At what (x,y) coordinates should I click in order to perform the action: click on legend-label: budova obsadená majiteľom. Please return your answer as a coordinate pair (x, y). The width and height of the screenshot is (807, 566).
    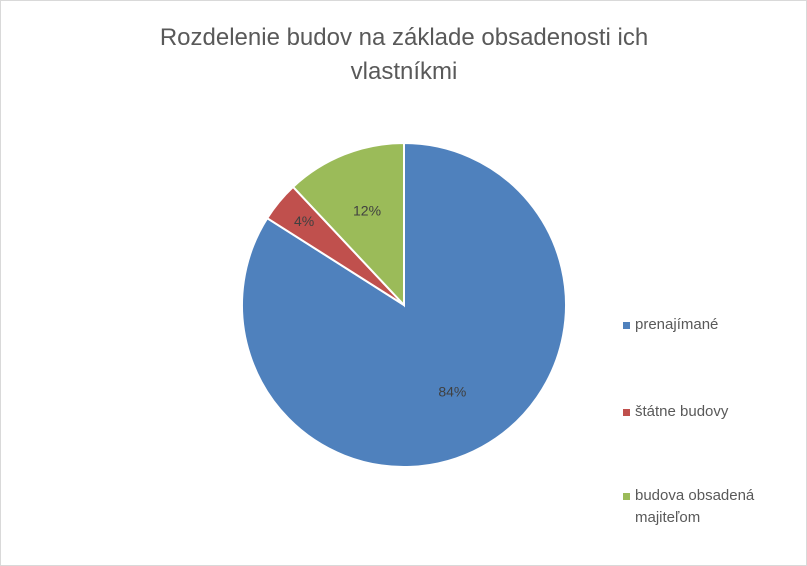
    Looking at the image, I should click on (695, 506).